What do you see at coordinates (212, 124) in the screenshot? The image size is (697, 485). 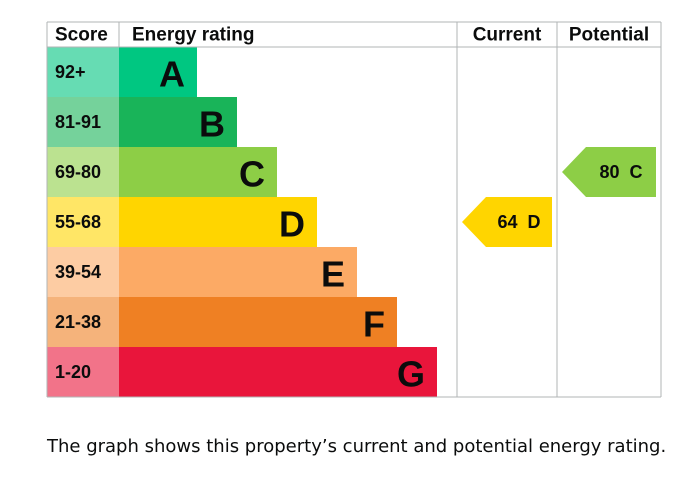 I see `rating-letter-b: B` at bounding box center [212, 124].